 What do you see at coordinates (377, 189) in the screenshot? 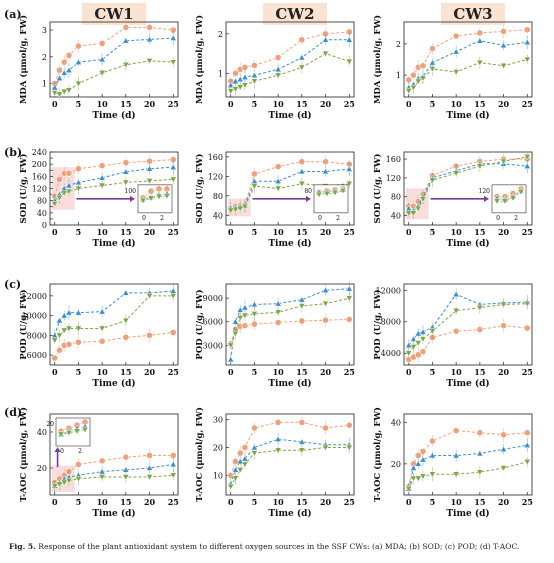
I see `y-axis-label: SOD (U/g, FW)` at bounding box center [377, 189].